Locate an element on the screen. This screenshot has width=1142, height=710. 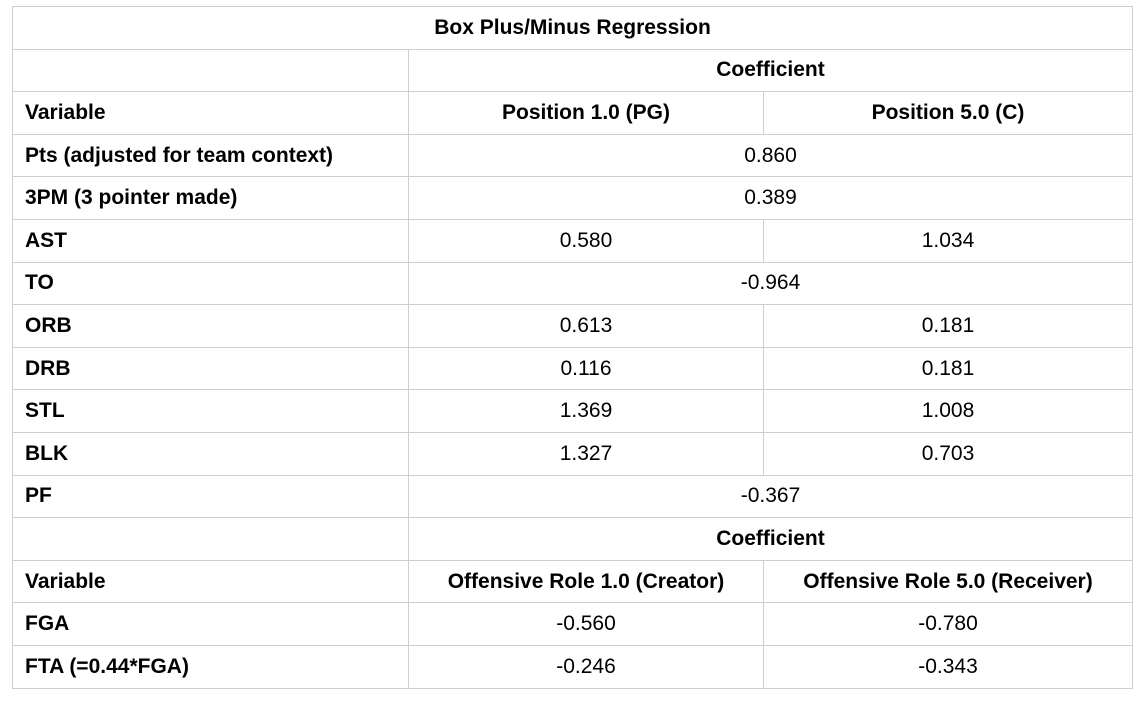
variable-cell: ORB is located at coordinates (210, 326).